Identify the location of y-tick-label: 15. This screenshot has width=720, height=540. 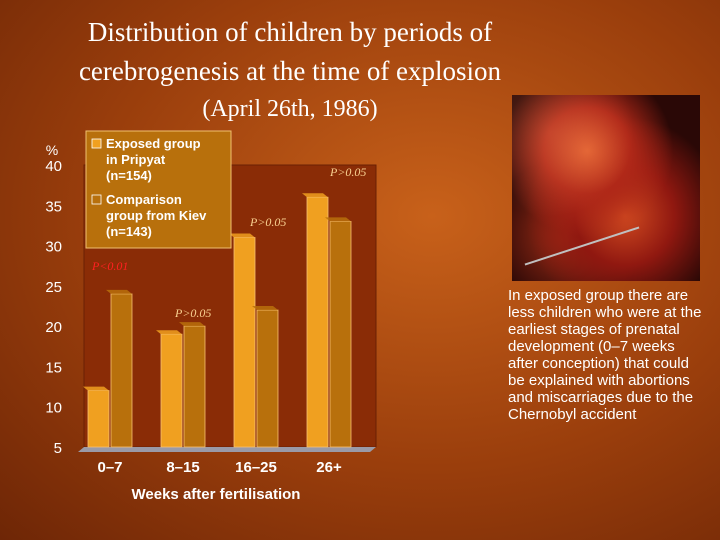
(53, 367).